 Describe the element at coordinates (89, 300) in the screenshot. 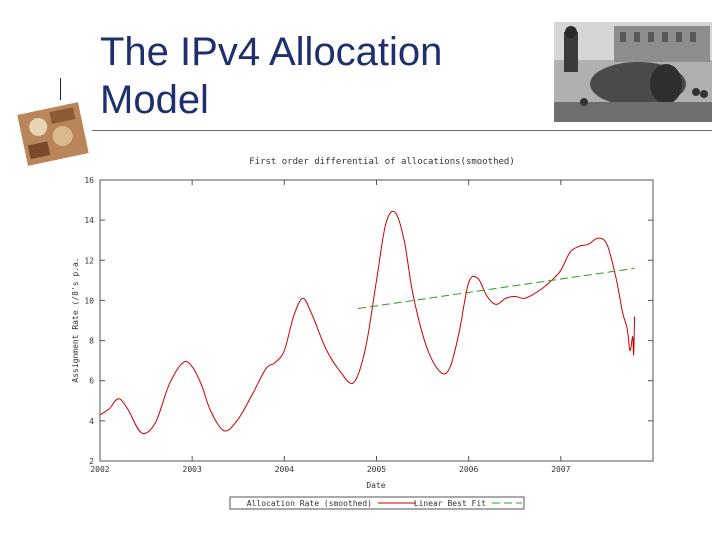

I see `y-tick-label: 10` at that location.